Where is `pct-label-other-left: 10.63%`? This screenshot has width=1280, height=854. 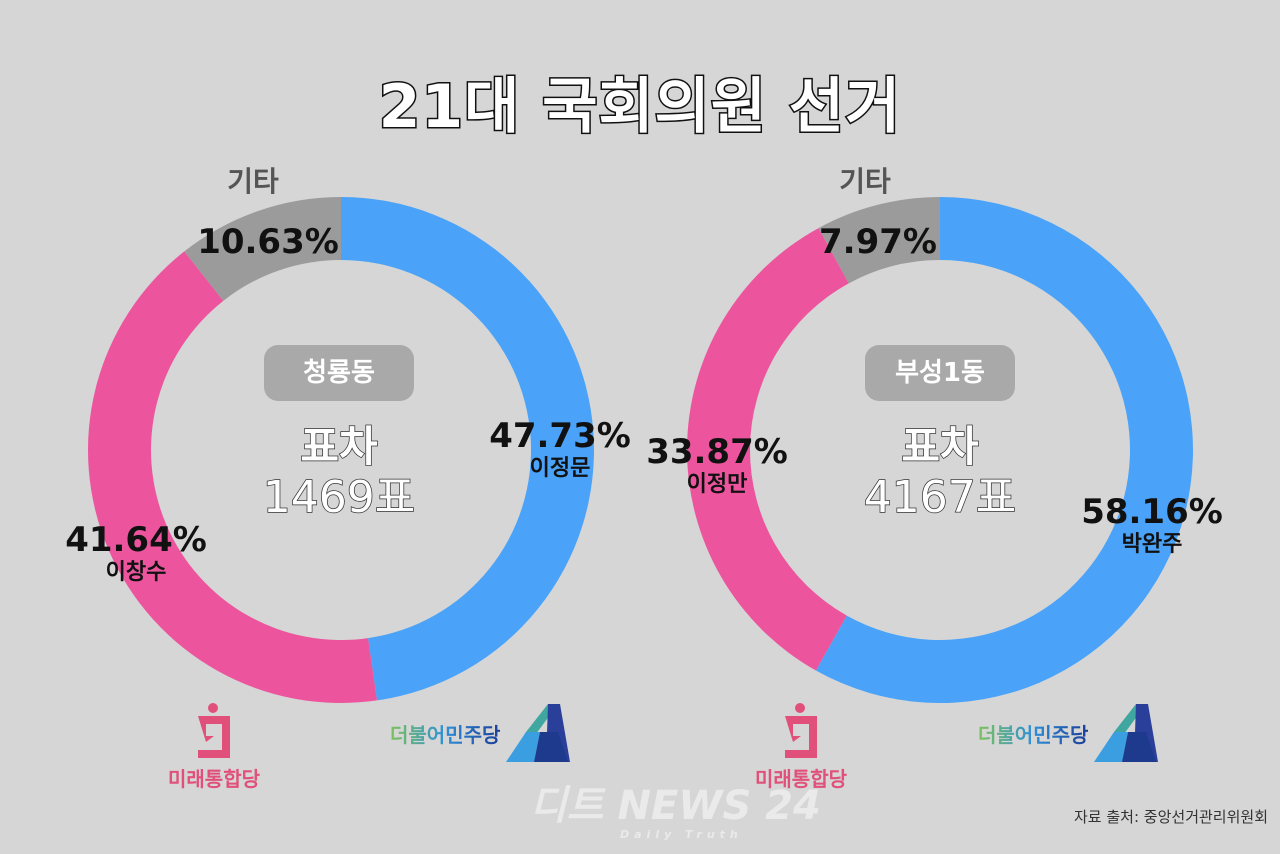
pct-label-other-left: 10.63% is located at coordinates (268, 242).